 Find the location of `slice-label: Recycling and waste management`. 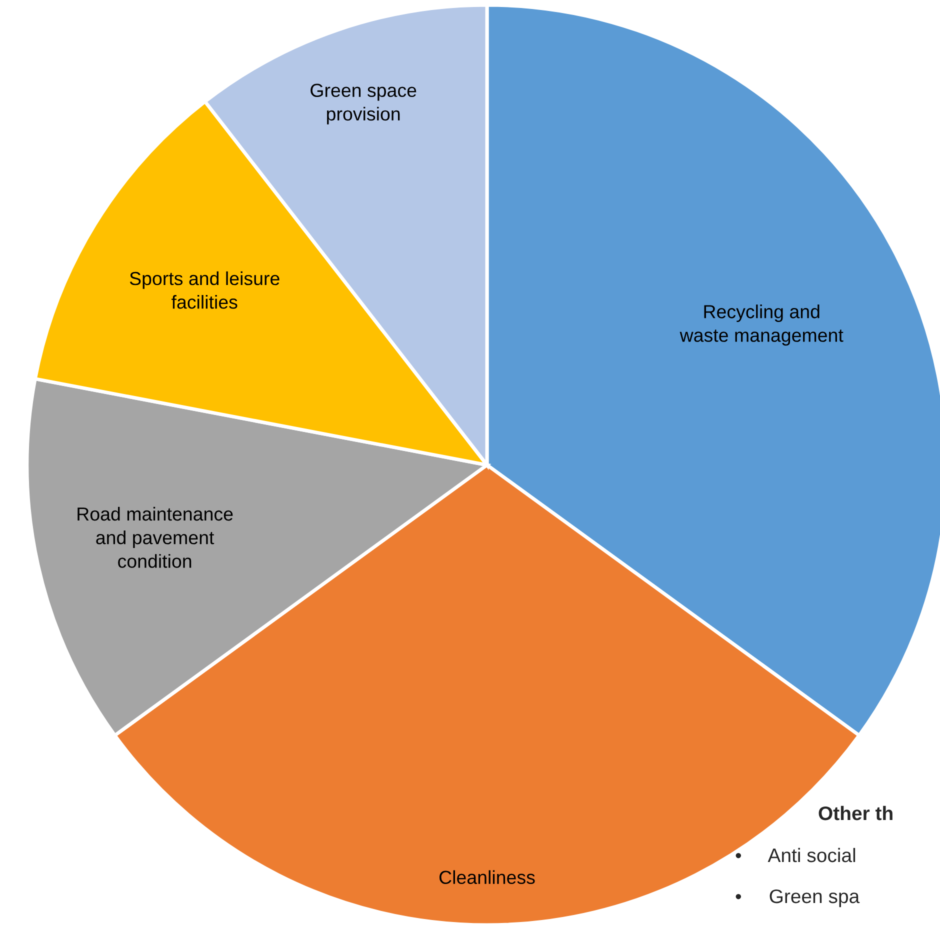

slice-label: Recycling and waste management is located at coordinates (762, 325).